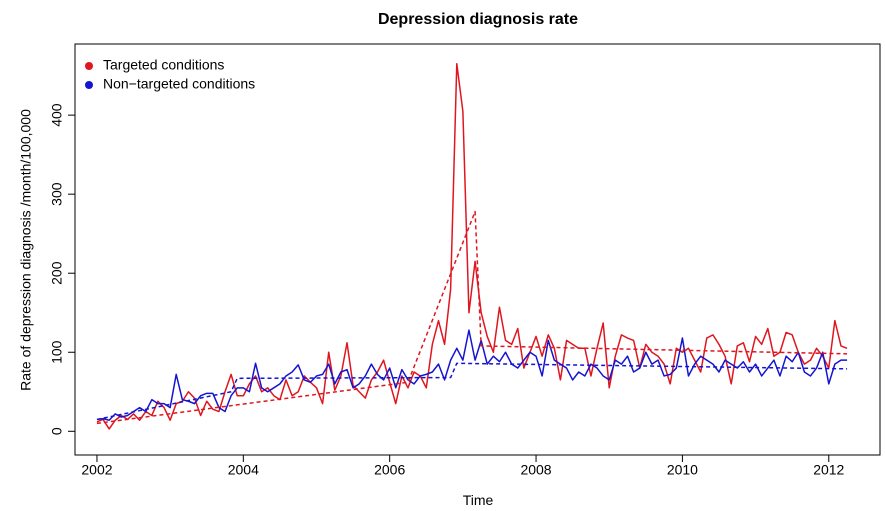  Describe the element at coordinates (478, 500) in the screenshot. I see `x-axis-label: Time` at that location.